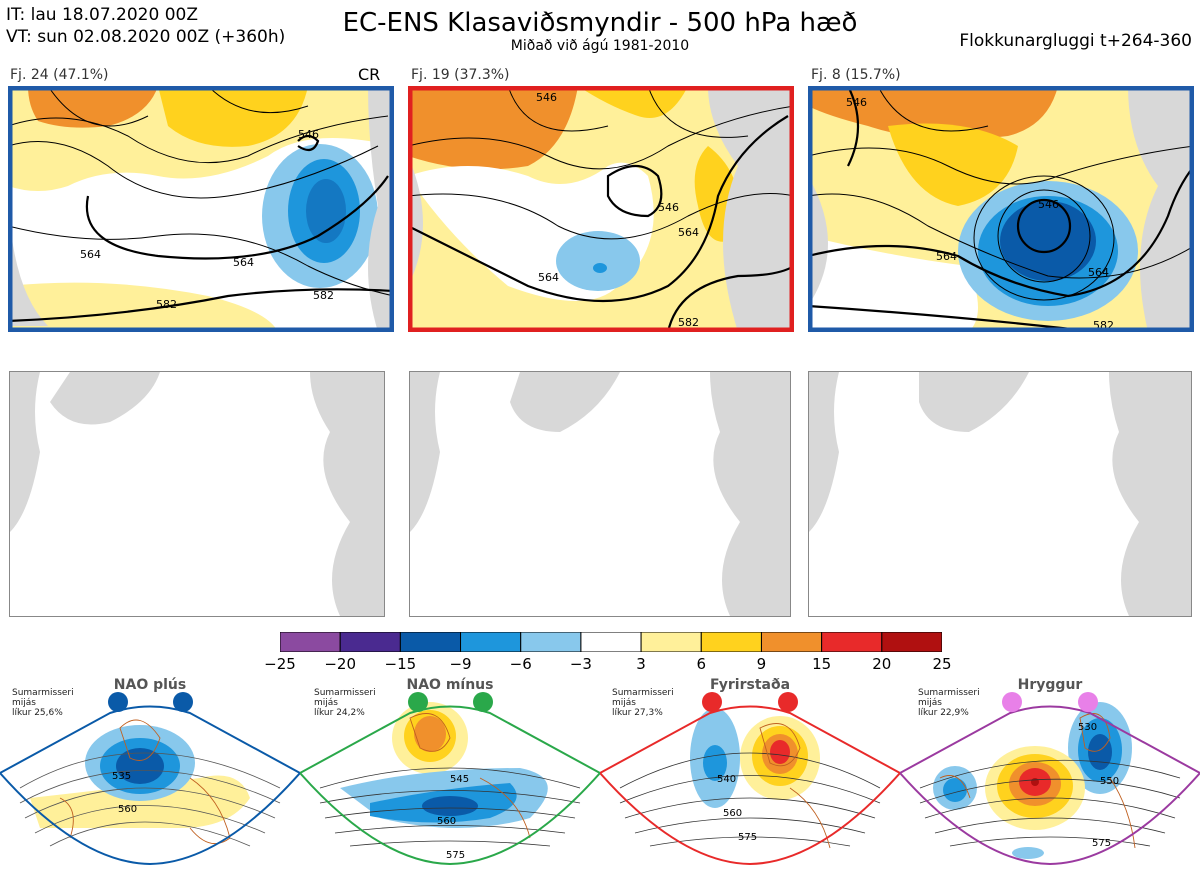 This screenshot has height=872, width=1200. I want to click on cluster-1-tag: CR, so click(369, 74).